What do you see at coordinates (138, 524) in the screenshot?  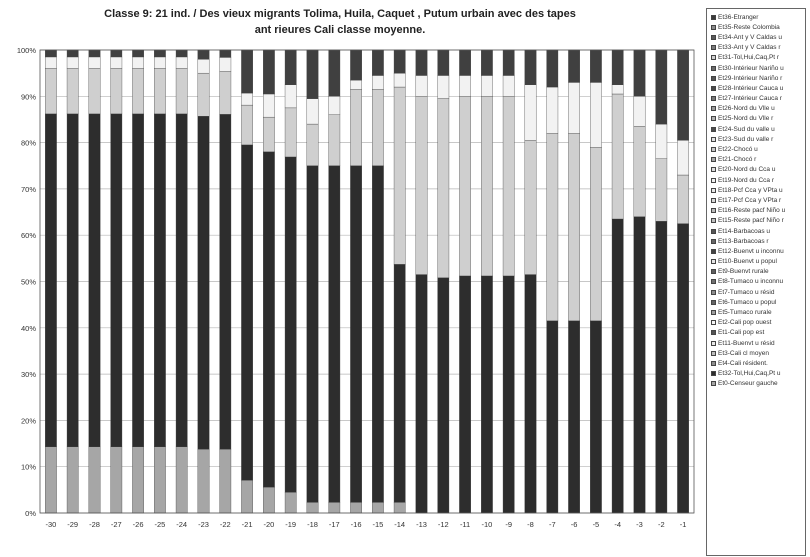 I see `x-tick-label: -26` at bounding box center [138, 524].